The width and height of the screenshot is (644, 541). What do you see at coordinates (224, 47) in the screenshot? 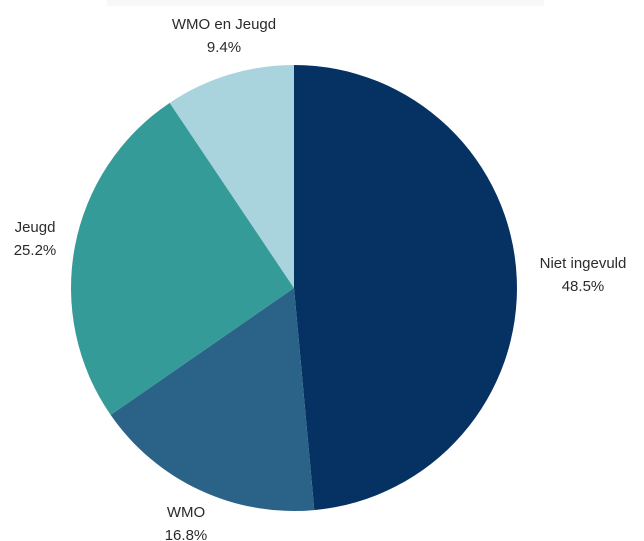
I see `slice-value-label: 9.4%` at bounding box center [224, 47].